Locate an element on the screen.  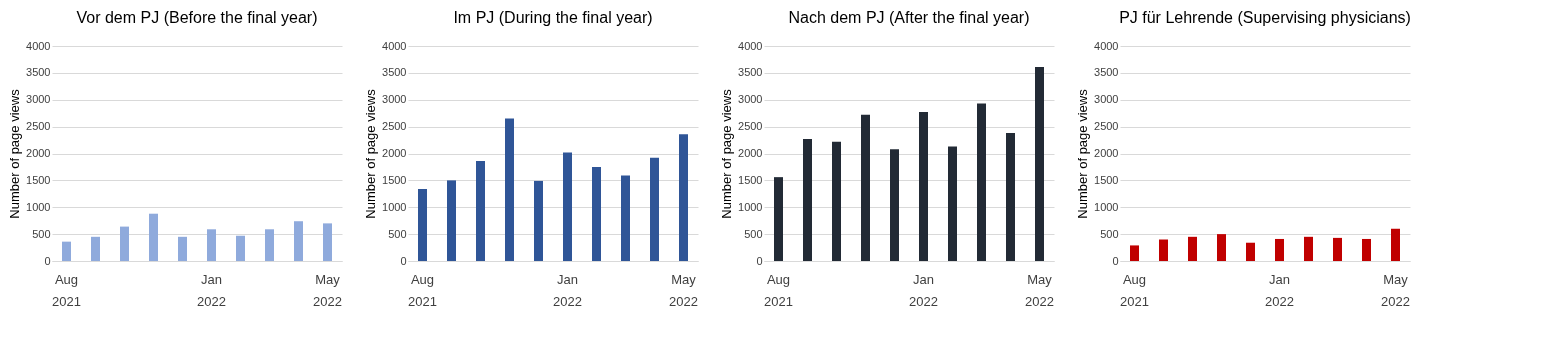
chart-title: Nach dem PJ (After the final year) is located at coordinates (909, 17).